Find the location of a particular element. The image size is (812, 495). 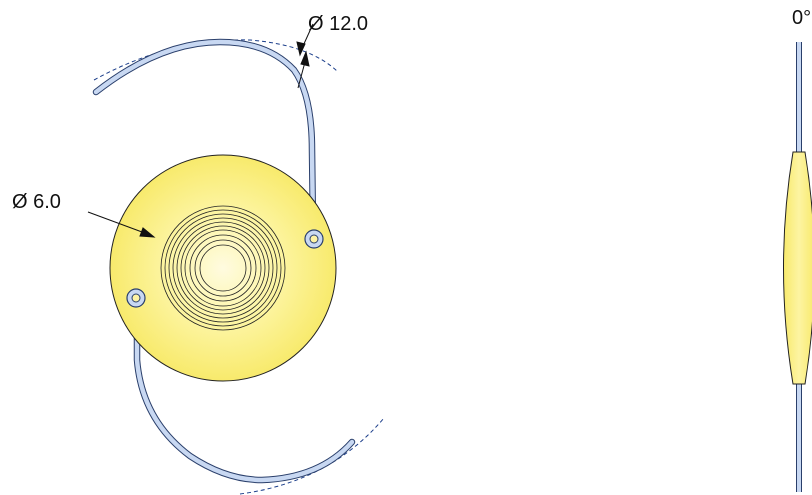

lower-haptic is located at coordinates (244, 392).